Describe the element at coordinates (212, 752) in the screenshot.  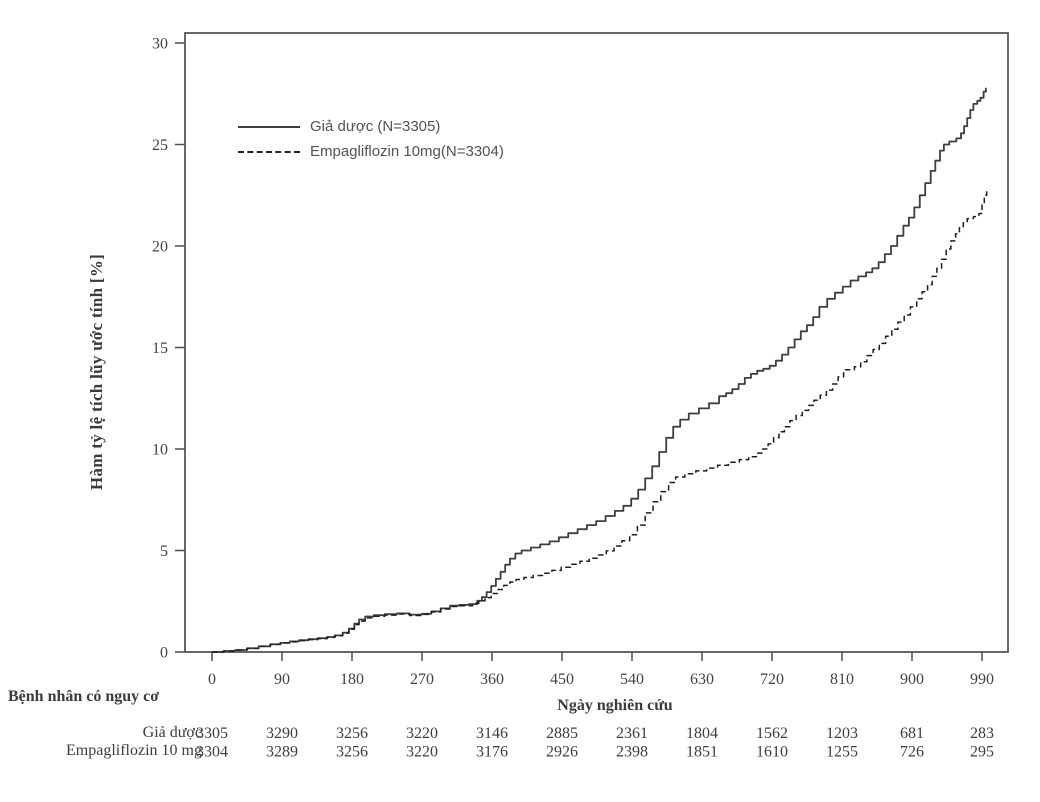
I see `risk-count-cell: 3304` at that location.